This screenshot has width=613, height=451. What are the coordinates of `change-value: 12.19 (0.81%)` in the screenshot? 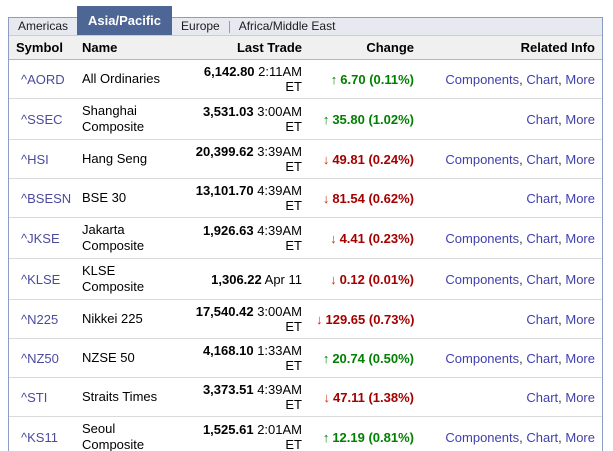 It's located at (373, 437).